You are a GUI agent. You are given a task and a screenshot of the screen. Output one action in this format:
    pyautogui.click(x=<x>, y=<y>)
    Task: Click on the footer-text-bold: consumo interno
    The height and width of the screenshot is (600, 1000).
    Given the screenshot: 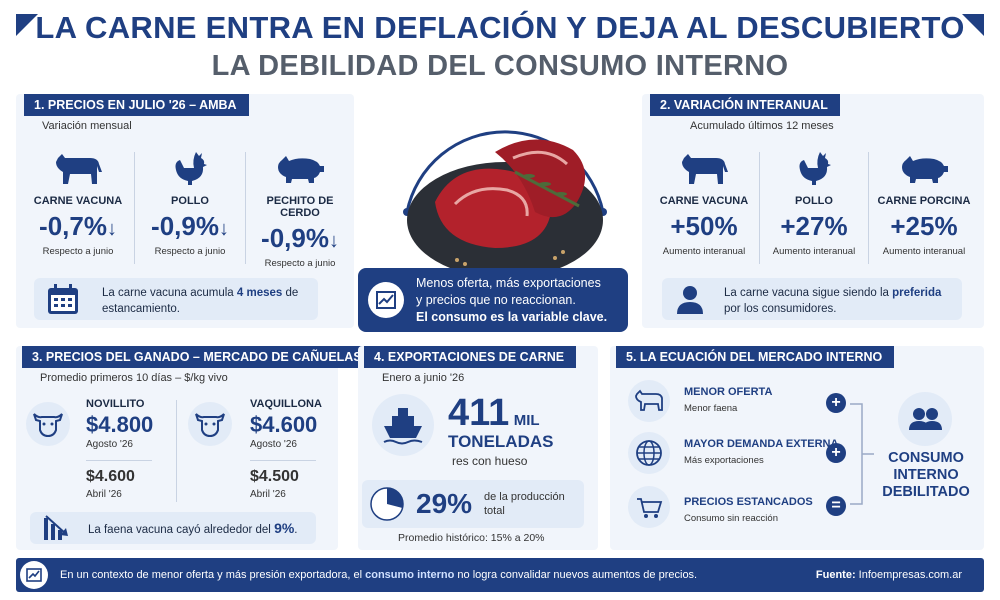 What is the action you would take?
    pyautogui.click(x=410, y=575)
    